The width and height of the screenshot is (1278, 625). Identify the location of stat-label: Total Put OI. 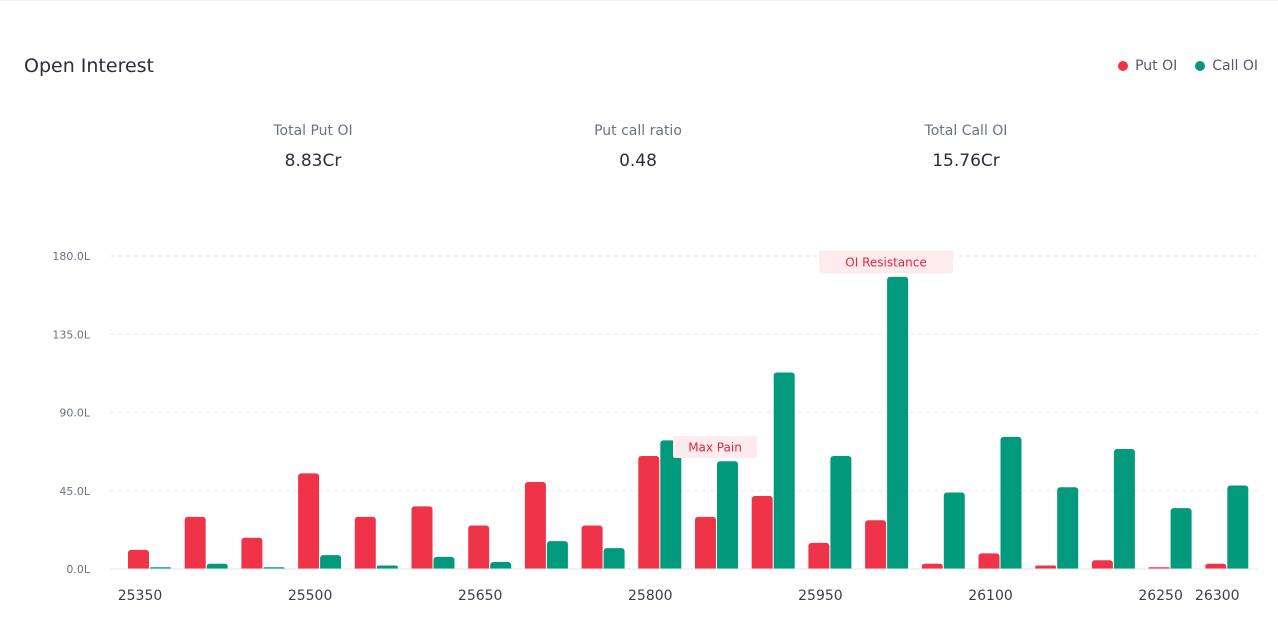
(313, 131).